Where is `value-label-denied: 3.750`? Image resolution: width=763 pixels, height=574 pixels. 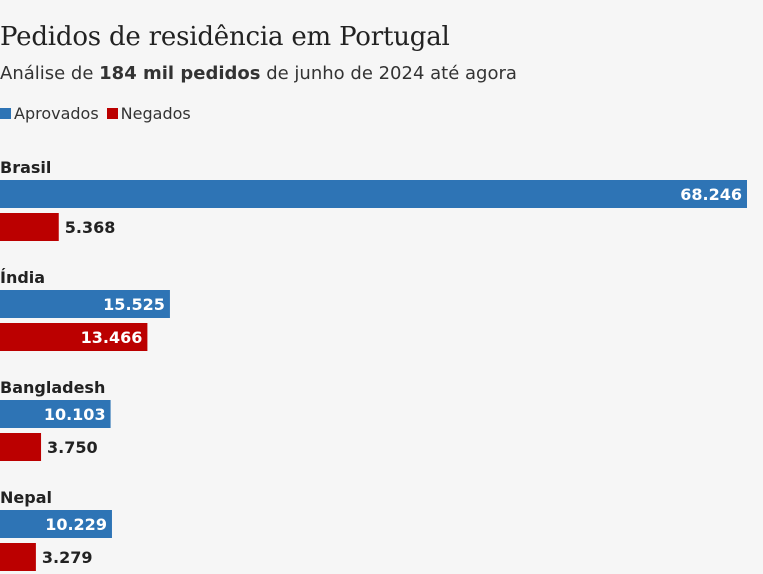 value-label-denied: 3.750 is located at coordinates (72, 447).